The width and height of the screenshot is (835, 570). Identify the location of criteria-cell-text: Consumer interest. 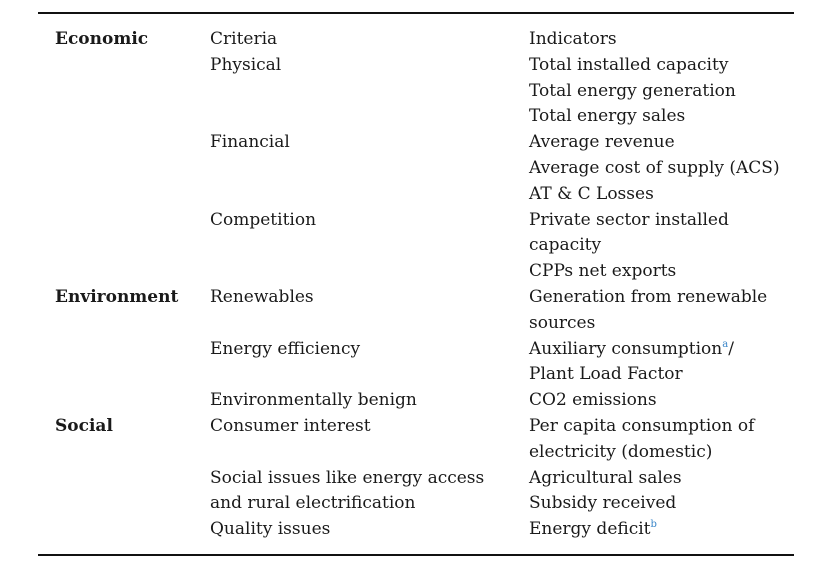
(290, 426).